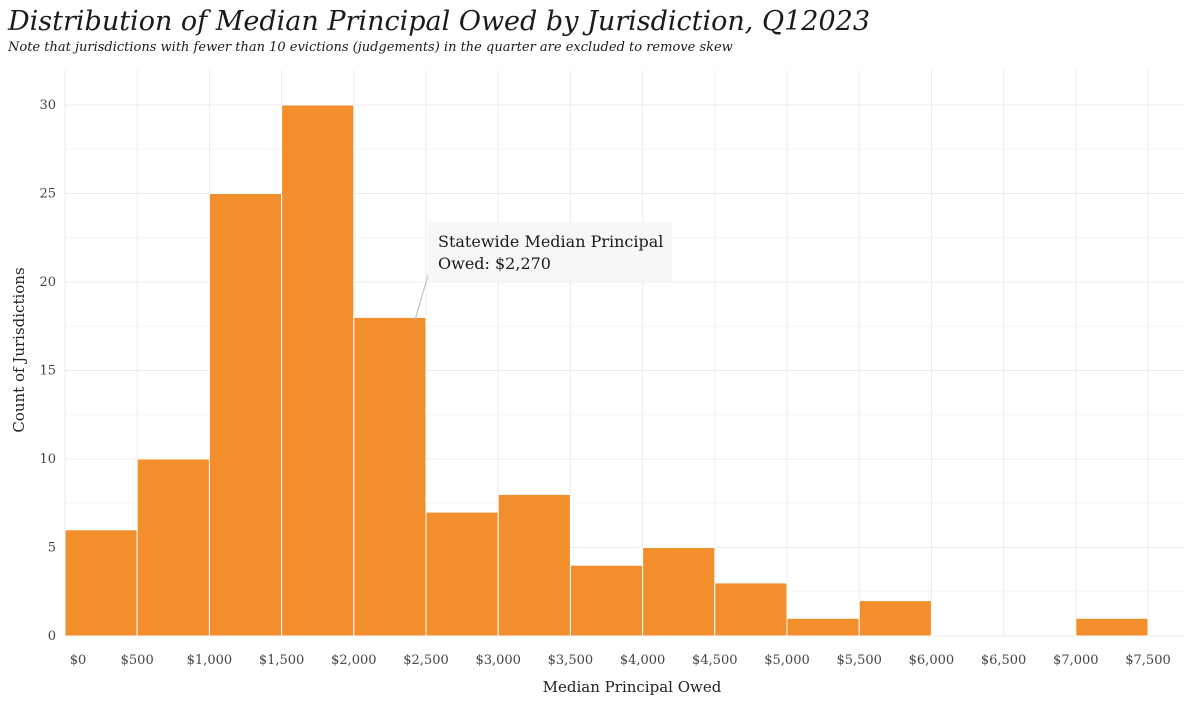 The height and width of the screenshot is (703, 1200). What do you see at coordinates (715, 660) in the screenshot?
I see `x-tick-label: $4,500` at bounding box center [715, 660].